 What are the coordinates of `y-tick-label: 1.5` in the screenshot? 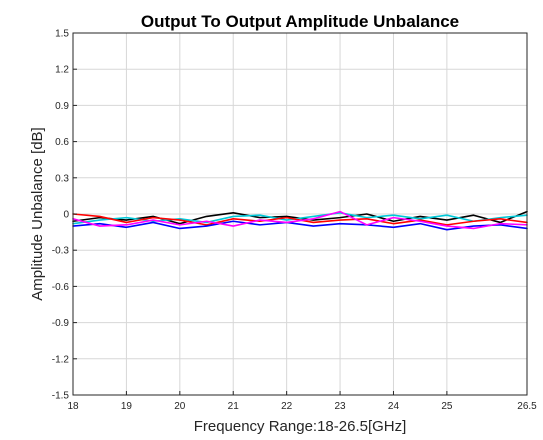 It's located at (62, 34).